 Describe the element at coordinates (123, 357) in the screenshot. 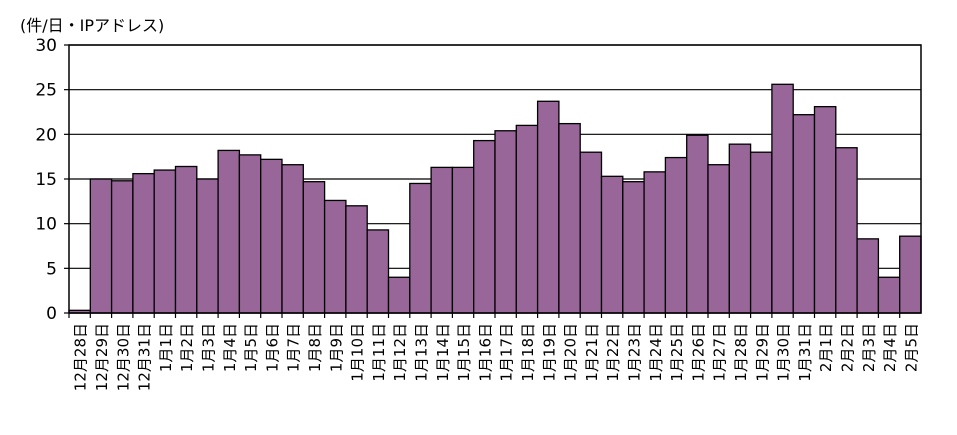

I see `x-tick-label: 12月30日` at that location.